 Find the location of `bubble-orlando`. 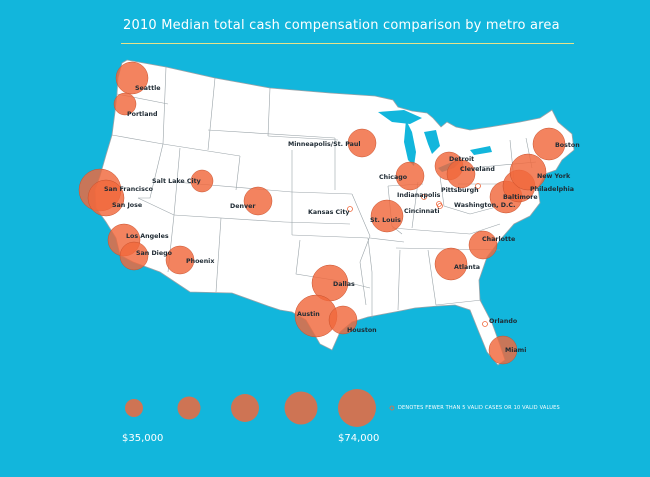

bubble-orlando is located at coordinates (485, 324).